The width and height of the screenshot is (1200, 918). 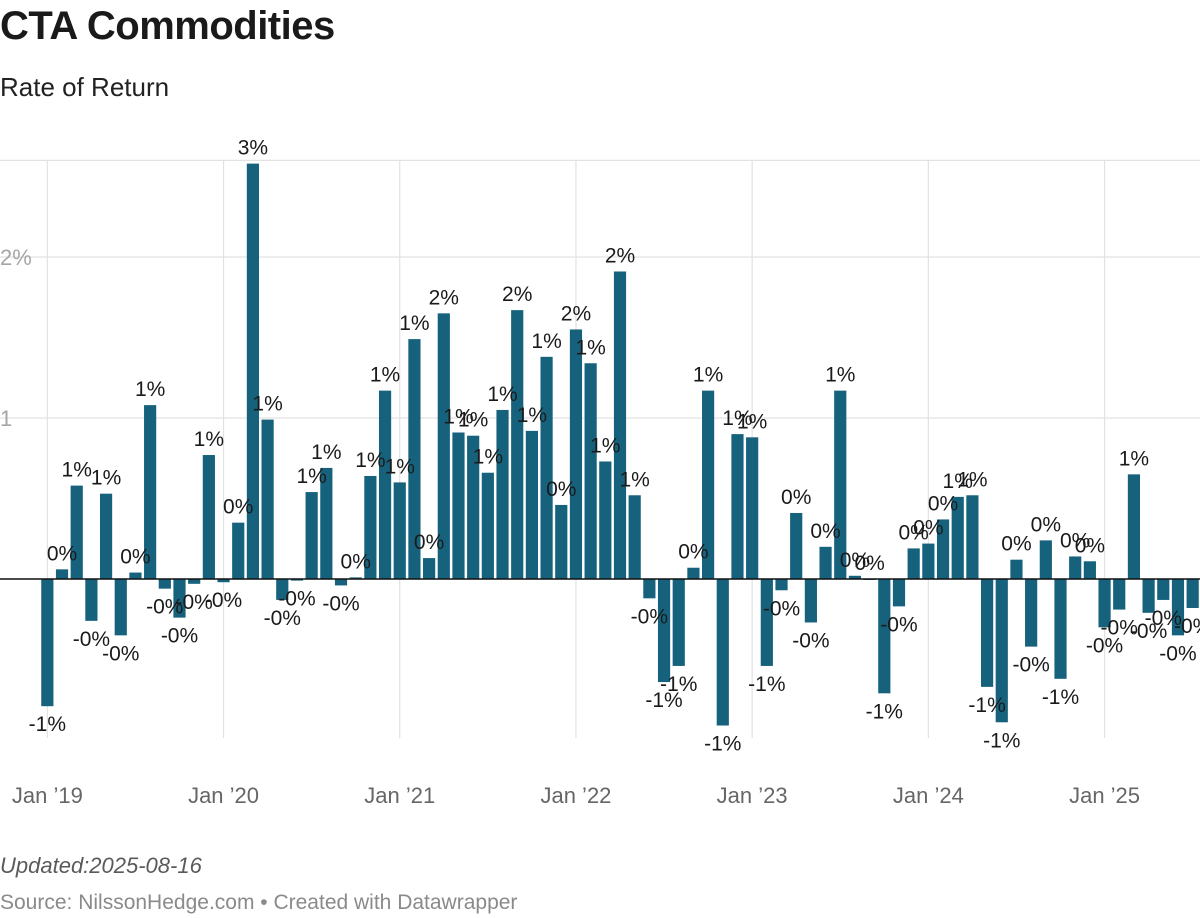 I want to click on chart-title: CTA Commodities, so click(x=167, y=26).